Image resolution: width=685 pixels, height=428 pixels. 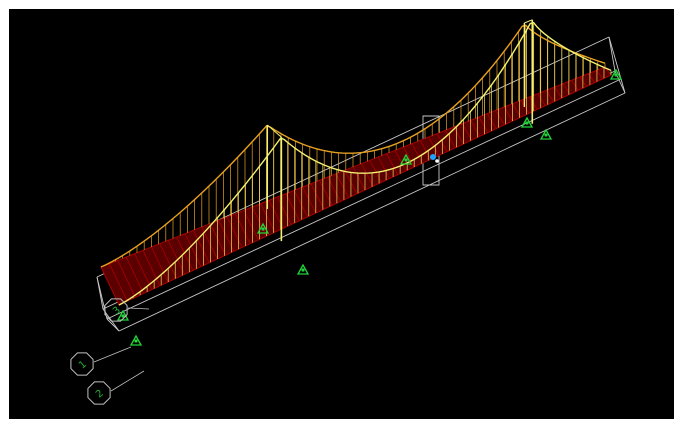 I want to click on selected-node, so click(x=433, y=157).